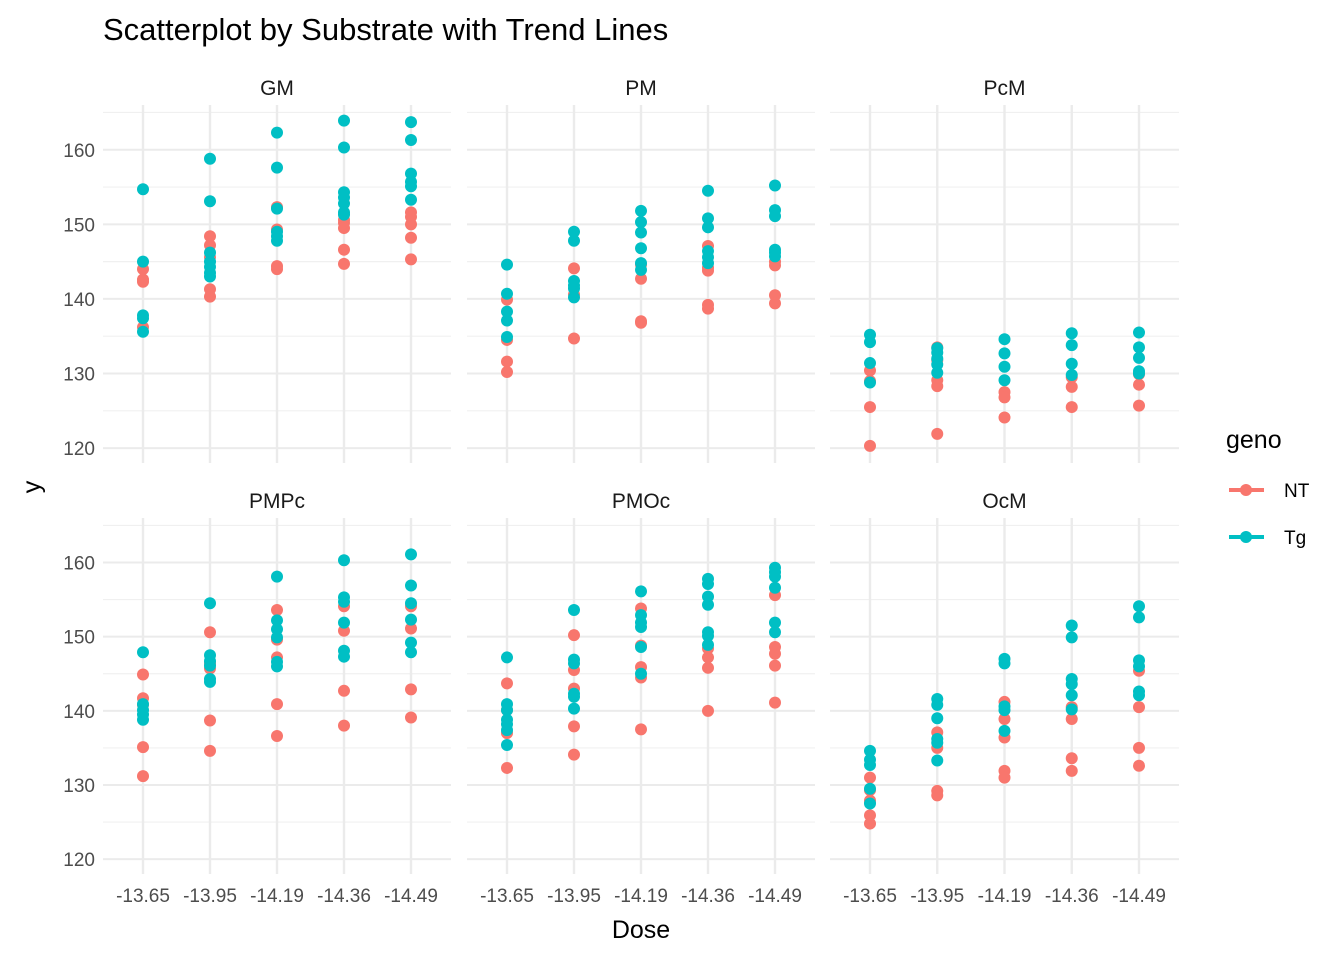 This screenshot has height=960, width=1344. What do you see at coordinates (79, 375) in the screenshot?
I see `y-tick-label: 130` at bounding box center [79, 375].